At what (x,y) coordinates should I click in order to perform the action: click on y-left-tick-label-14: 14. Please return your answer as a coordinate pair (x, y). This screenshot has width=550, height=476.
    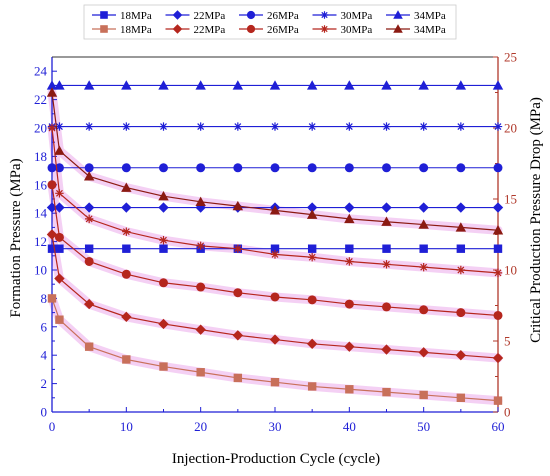
    Looking at the image, I should click on (41, 213).